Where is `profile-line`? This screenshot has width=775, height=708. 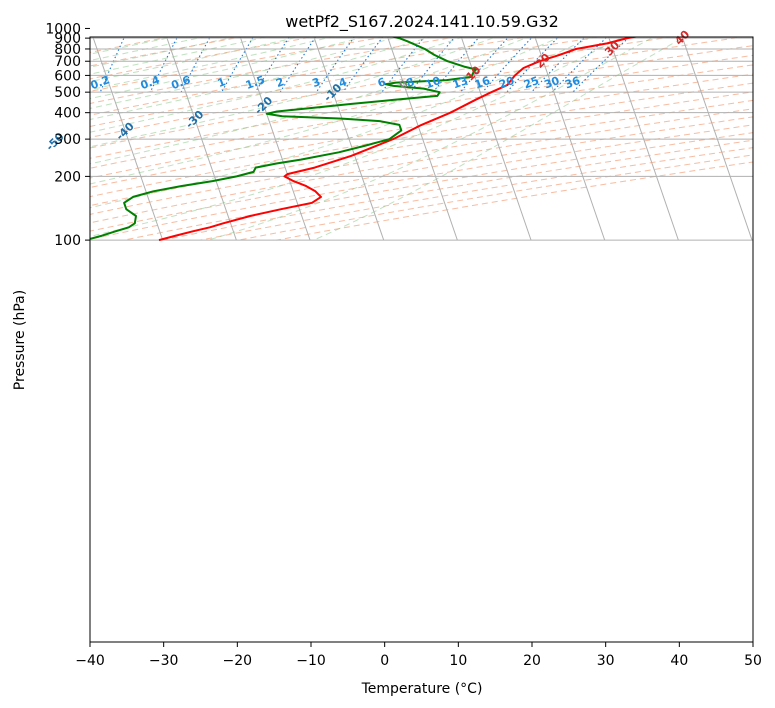 profile-line is located at coordinates (284, 138).